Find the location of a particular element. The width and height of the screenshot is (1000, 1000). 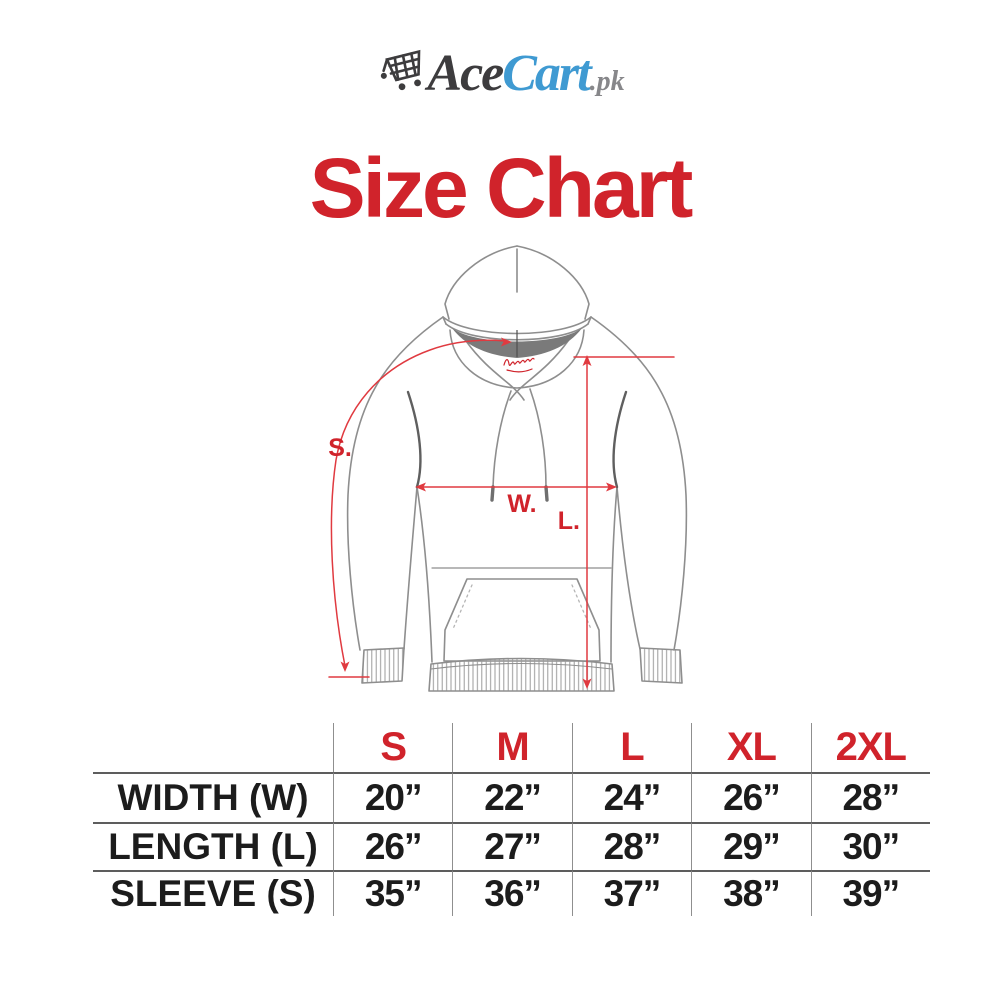

length-label: L. is located at coordinates (569, 521).